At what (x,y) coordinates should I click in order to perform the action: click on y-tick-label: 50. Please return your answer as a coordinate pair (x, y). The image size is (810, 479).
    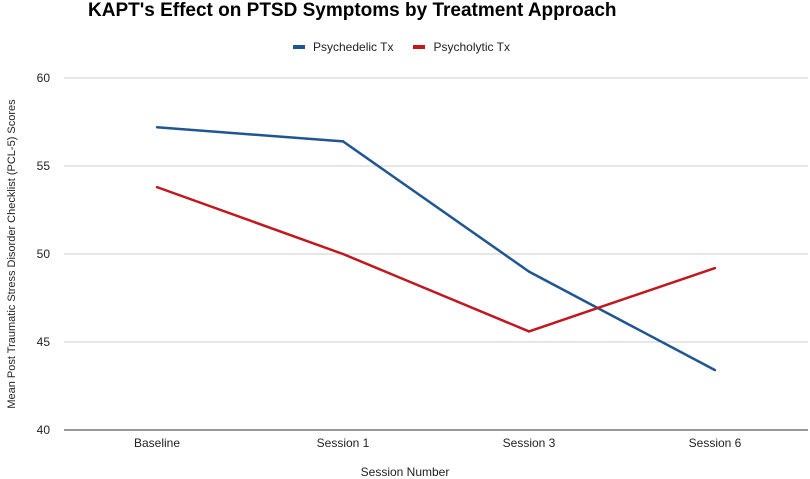
    Looking at the image, I should click on (44, 254).